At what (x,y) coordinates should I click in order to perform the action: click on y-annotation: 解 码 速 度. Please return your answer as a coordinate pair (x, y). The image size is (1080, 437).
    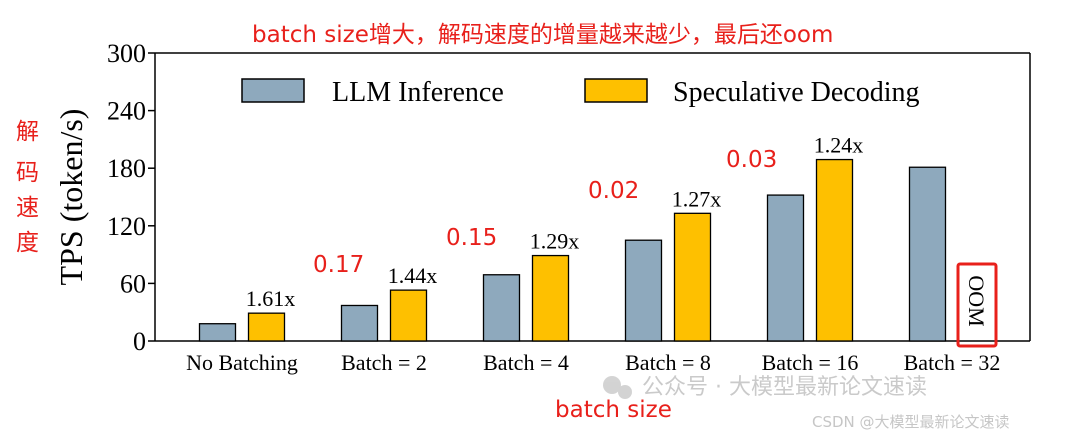
    Looking at the image, I should click on (27, 187).